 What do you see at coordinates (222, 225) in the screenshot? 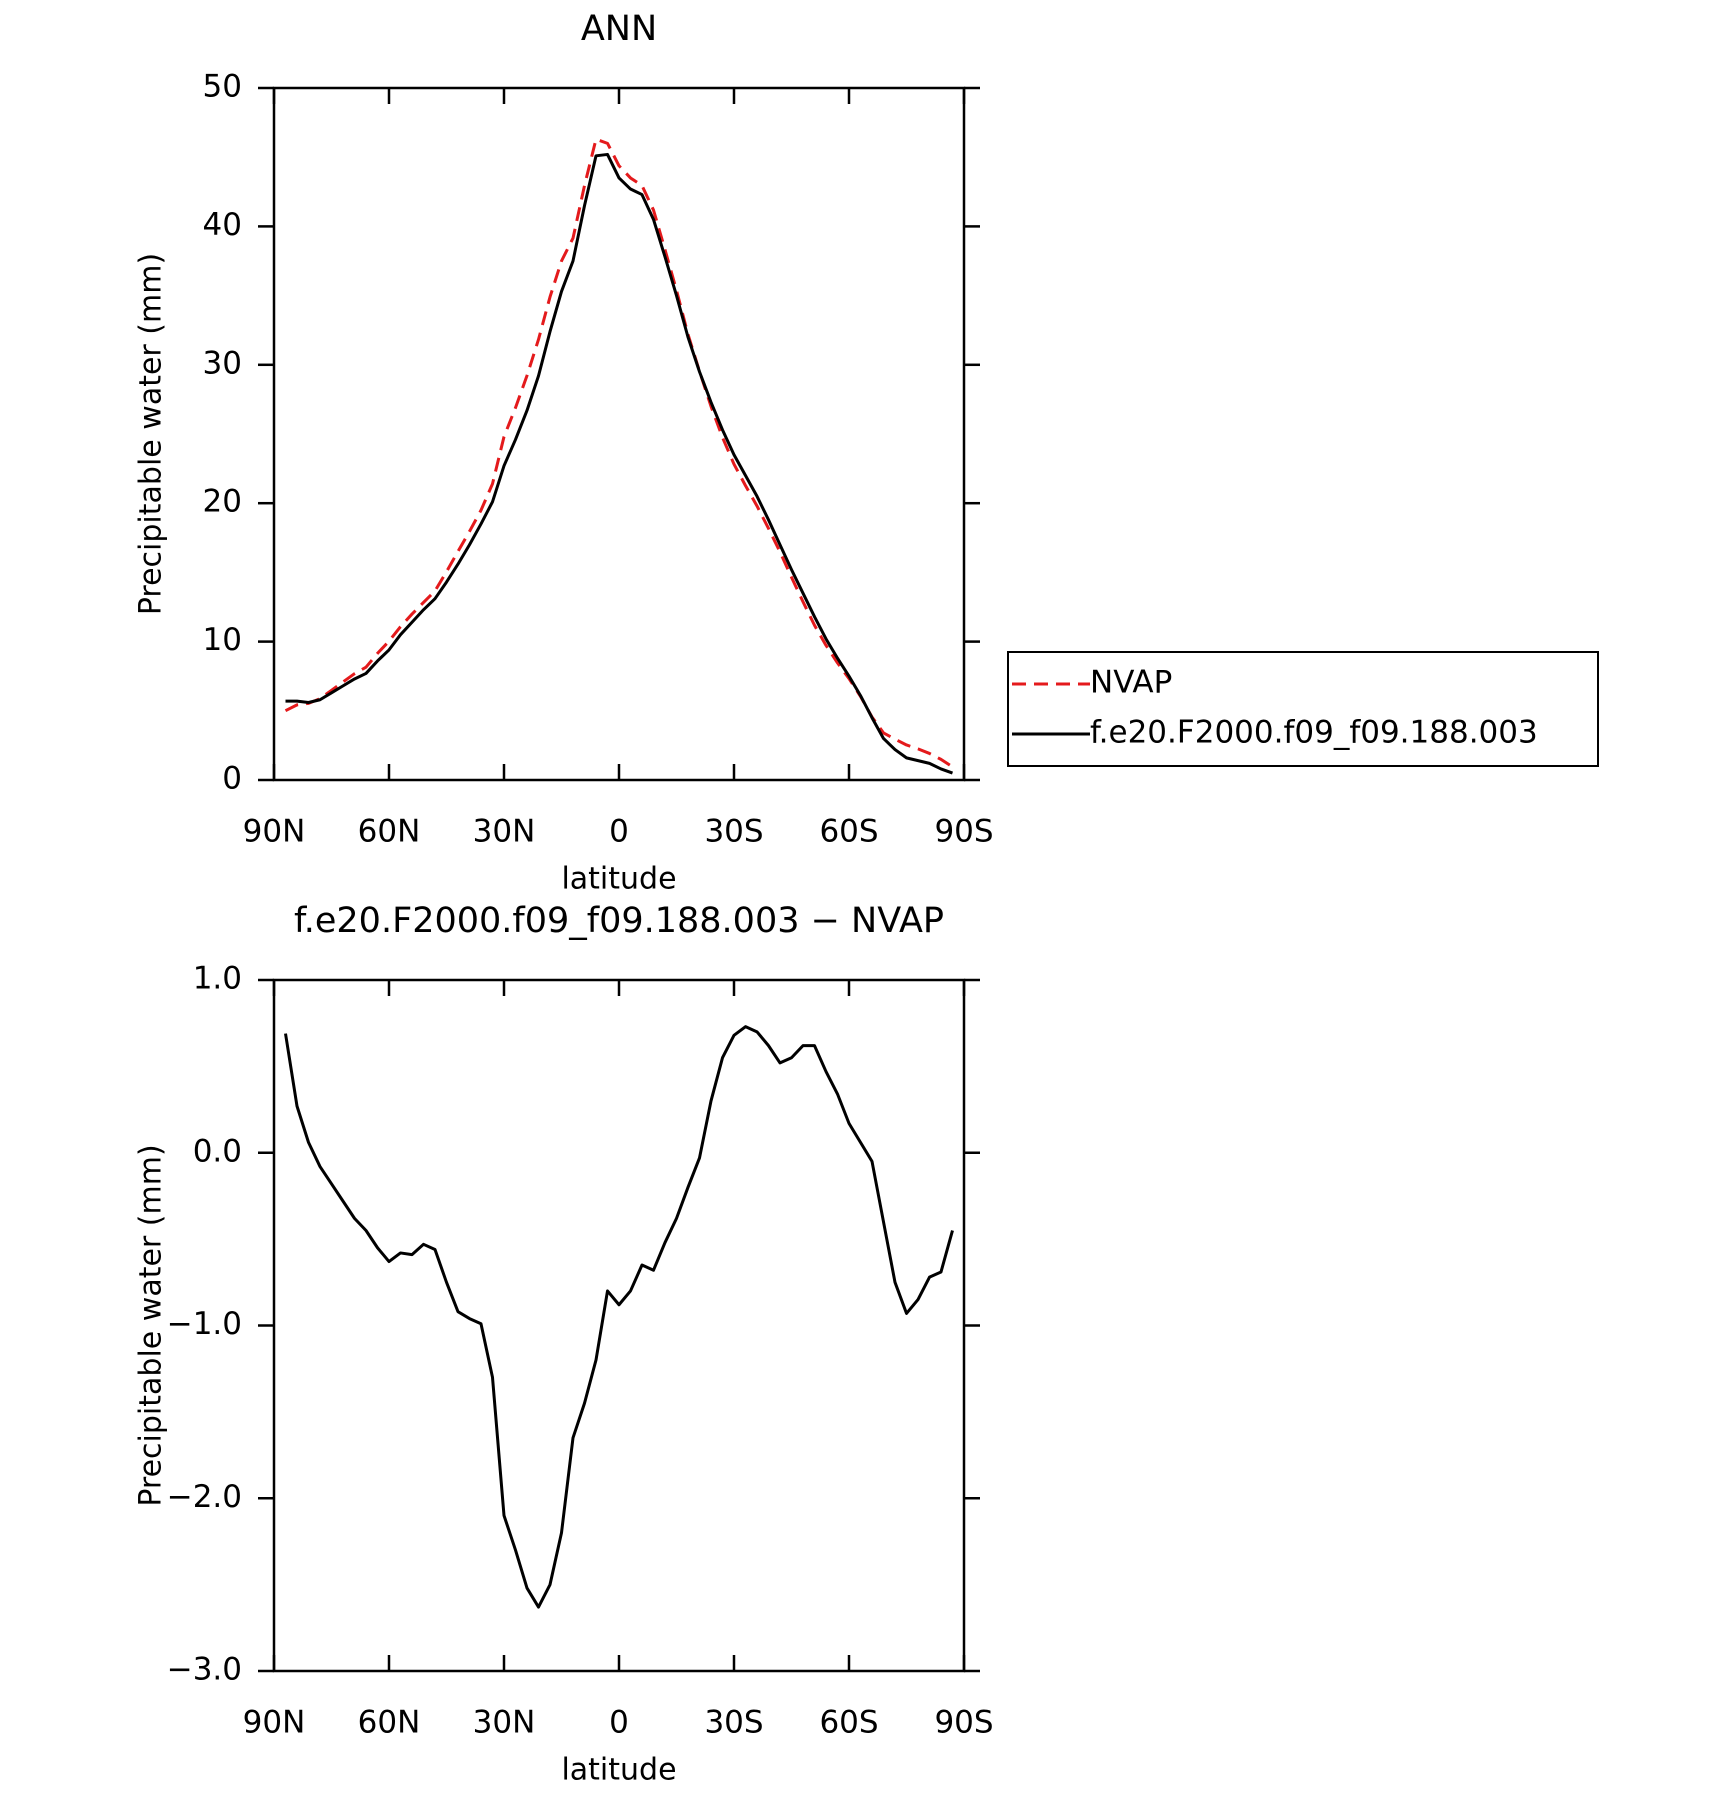
I see `y-tick-label: 40` at bounding box center [222, 225].